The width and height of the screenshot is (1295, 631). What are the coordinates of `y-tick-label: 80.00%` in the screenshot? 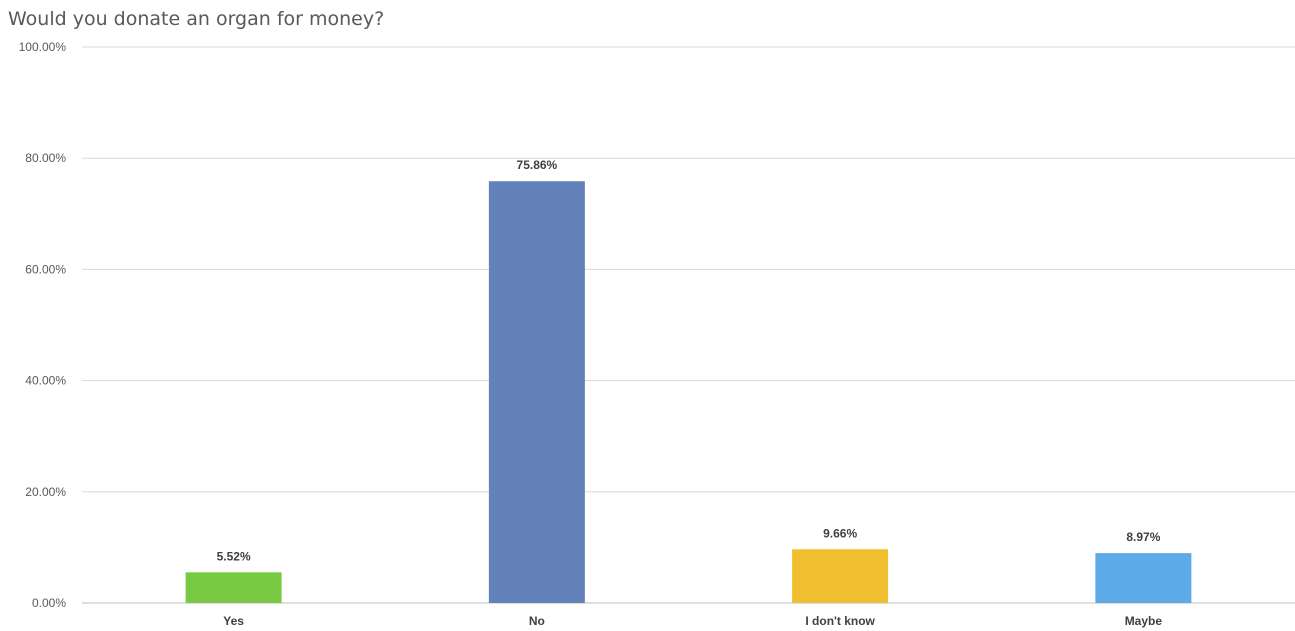 It's located at (45, 158).